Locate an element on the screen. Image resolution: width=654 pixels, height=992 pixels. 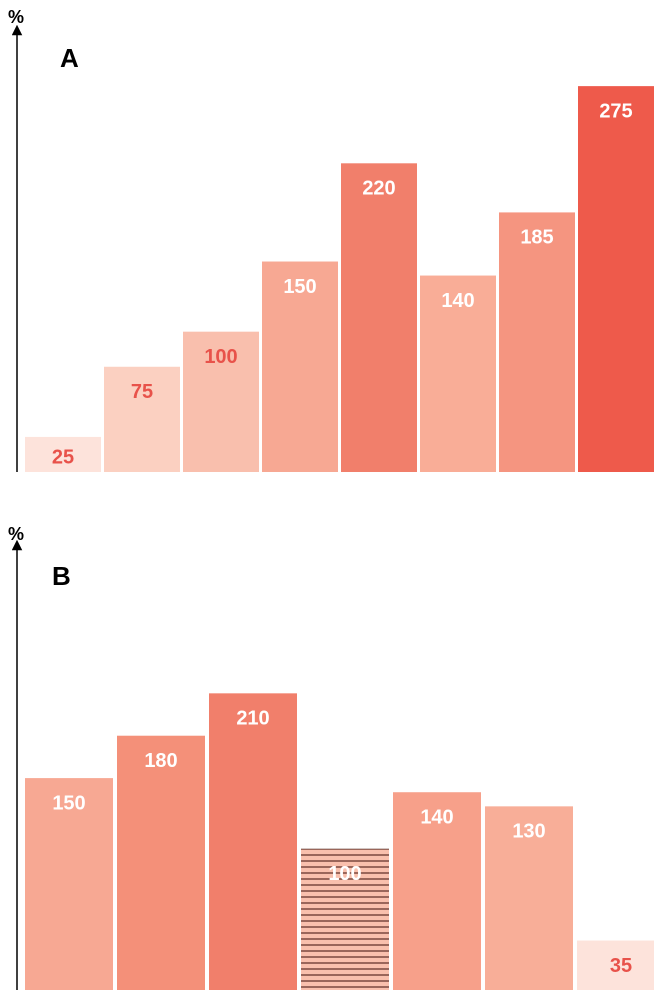
value-label: 220 is located at coordinates (378, 189).